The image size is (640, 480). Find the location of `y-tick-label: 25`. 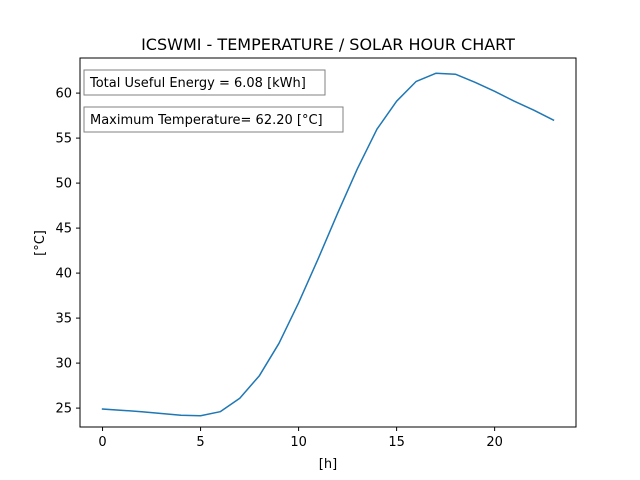

y-tick-label: 25 is located at coordinates (63, 409).